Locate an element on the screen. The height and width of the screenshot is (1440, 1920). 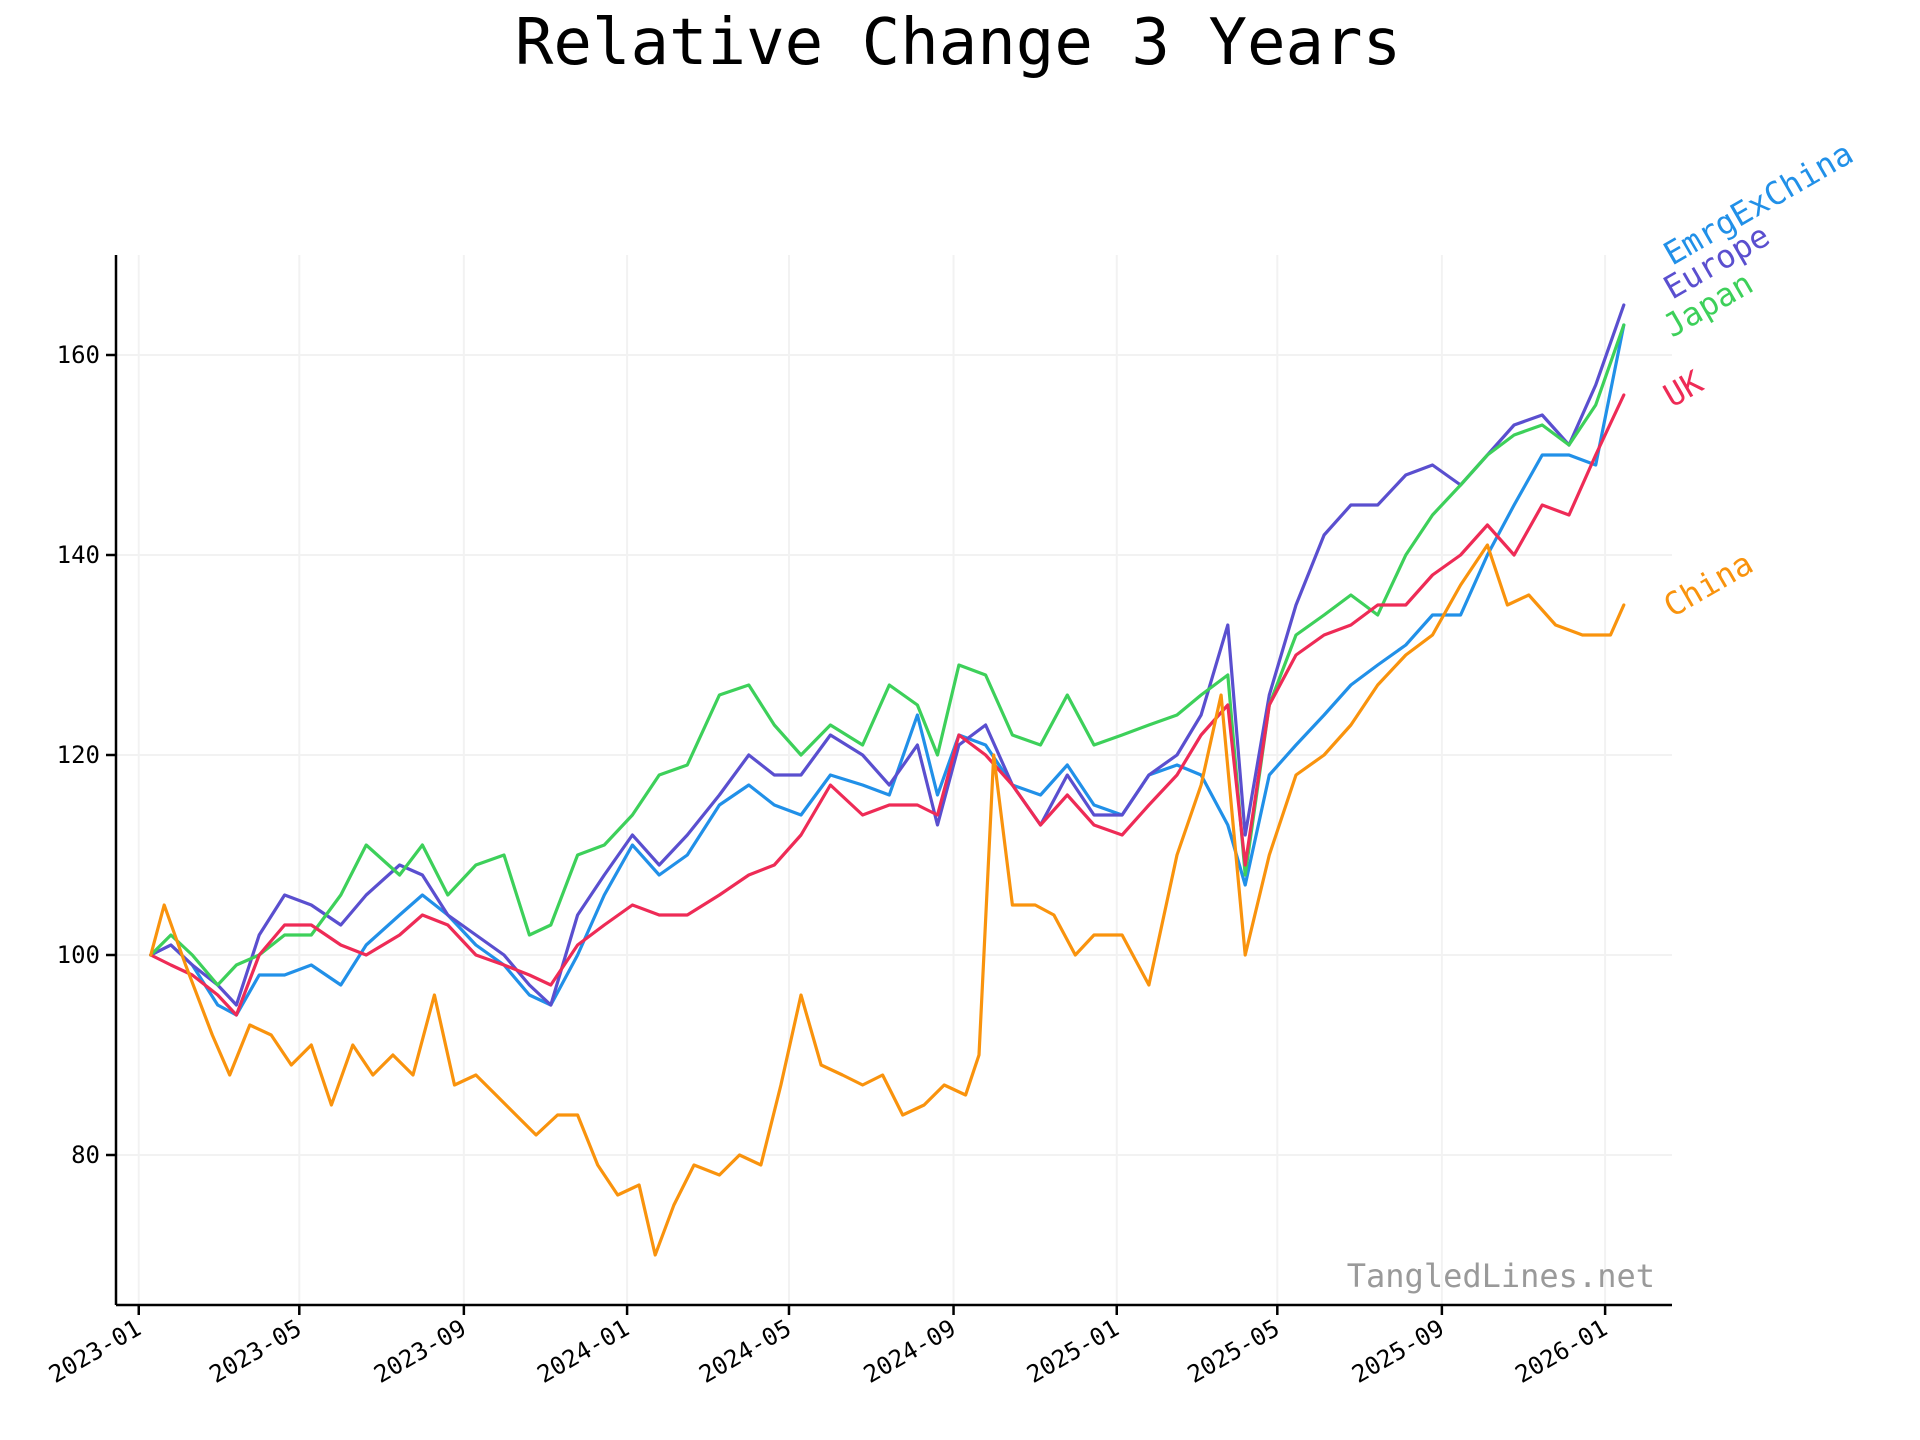
x-tick-label: 2025-01 is located at coordinates (1073, 1351).